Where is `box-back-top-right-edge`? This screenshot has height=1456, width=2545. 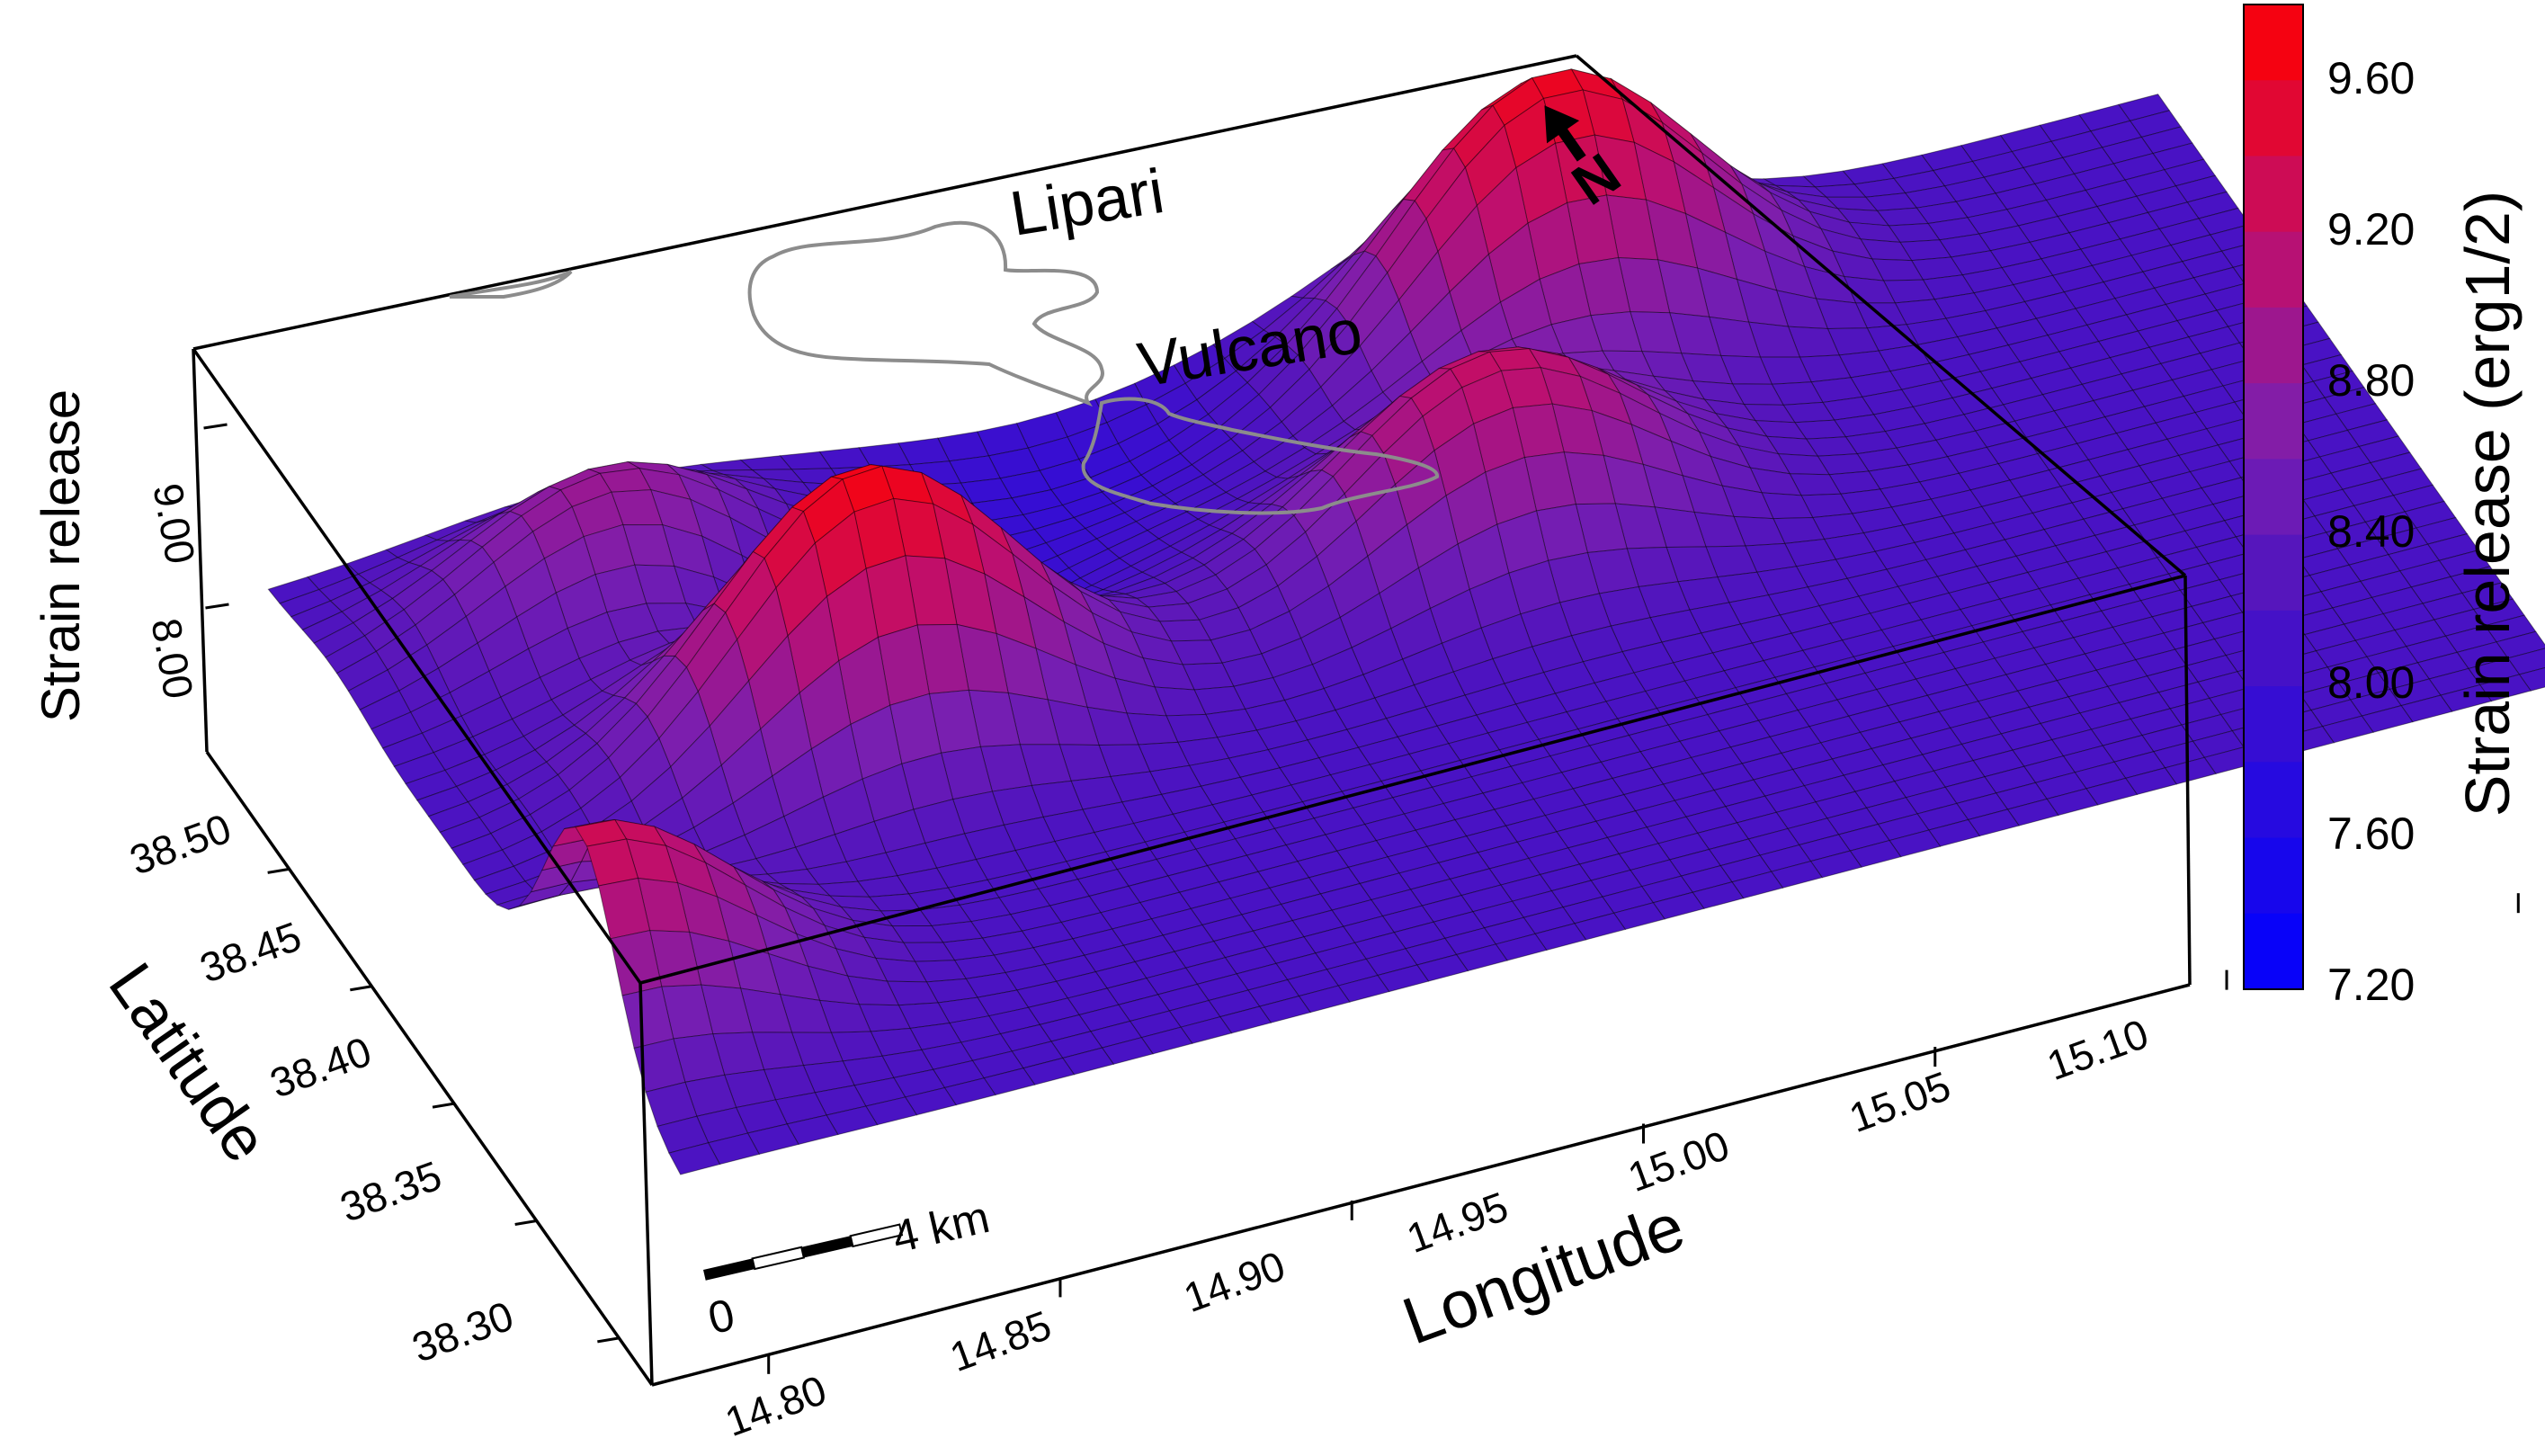
box-back-top-right-edge is located at coordinates (1881, 315).